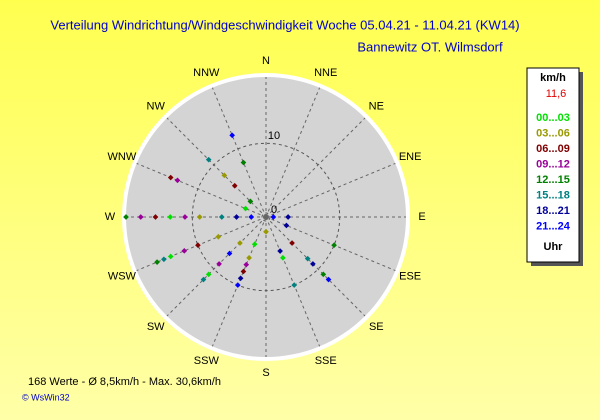 The image size is (600, 420). Describe the element at coordinates (553, 149) in the screenshot. I see `legend-entry: 06...09` at that location.